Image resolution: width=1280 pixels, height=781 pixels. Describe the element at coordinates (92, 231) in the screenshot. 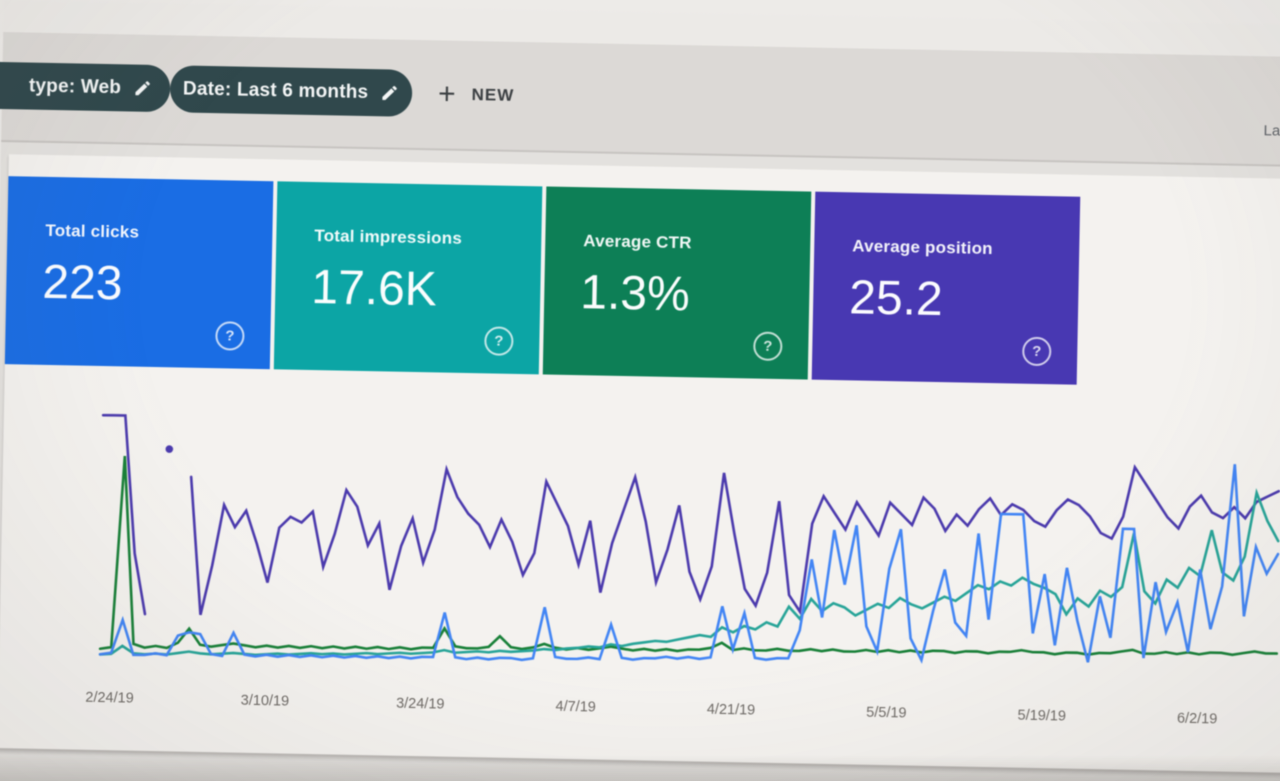

I see `card-label: Total clicks` at that location.